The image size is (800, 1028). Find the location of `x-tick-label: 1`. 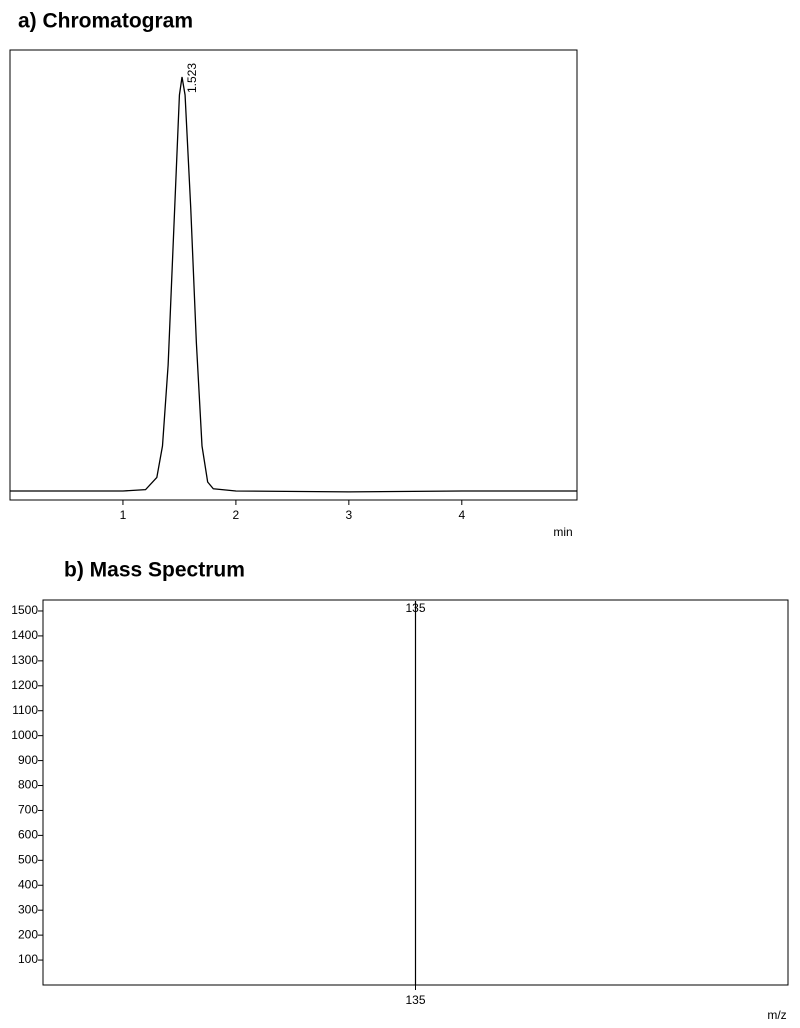

x-tick-label: 1 is located at coordinates (123, 515).